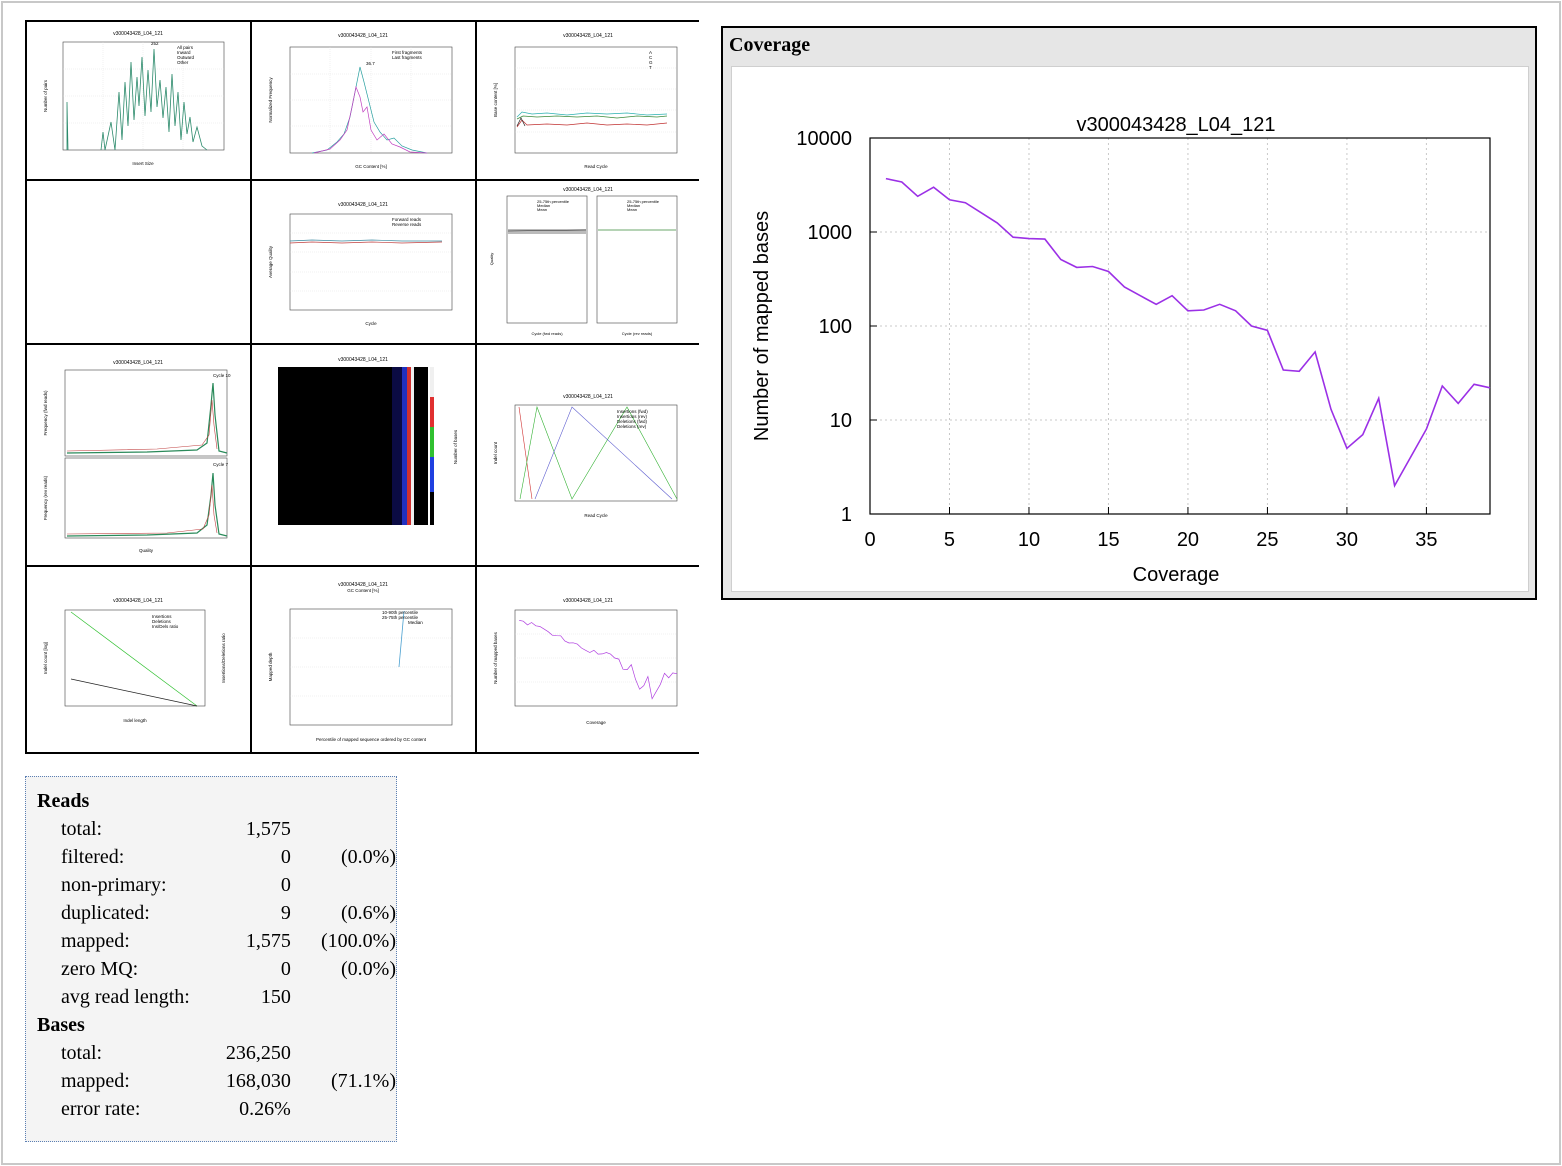  What do you see at coordinates (63, 801) in the screenshot?
I see `reads-heading: Reads` at bounding box center [63, 801].